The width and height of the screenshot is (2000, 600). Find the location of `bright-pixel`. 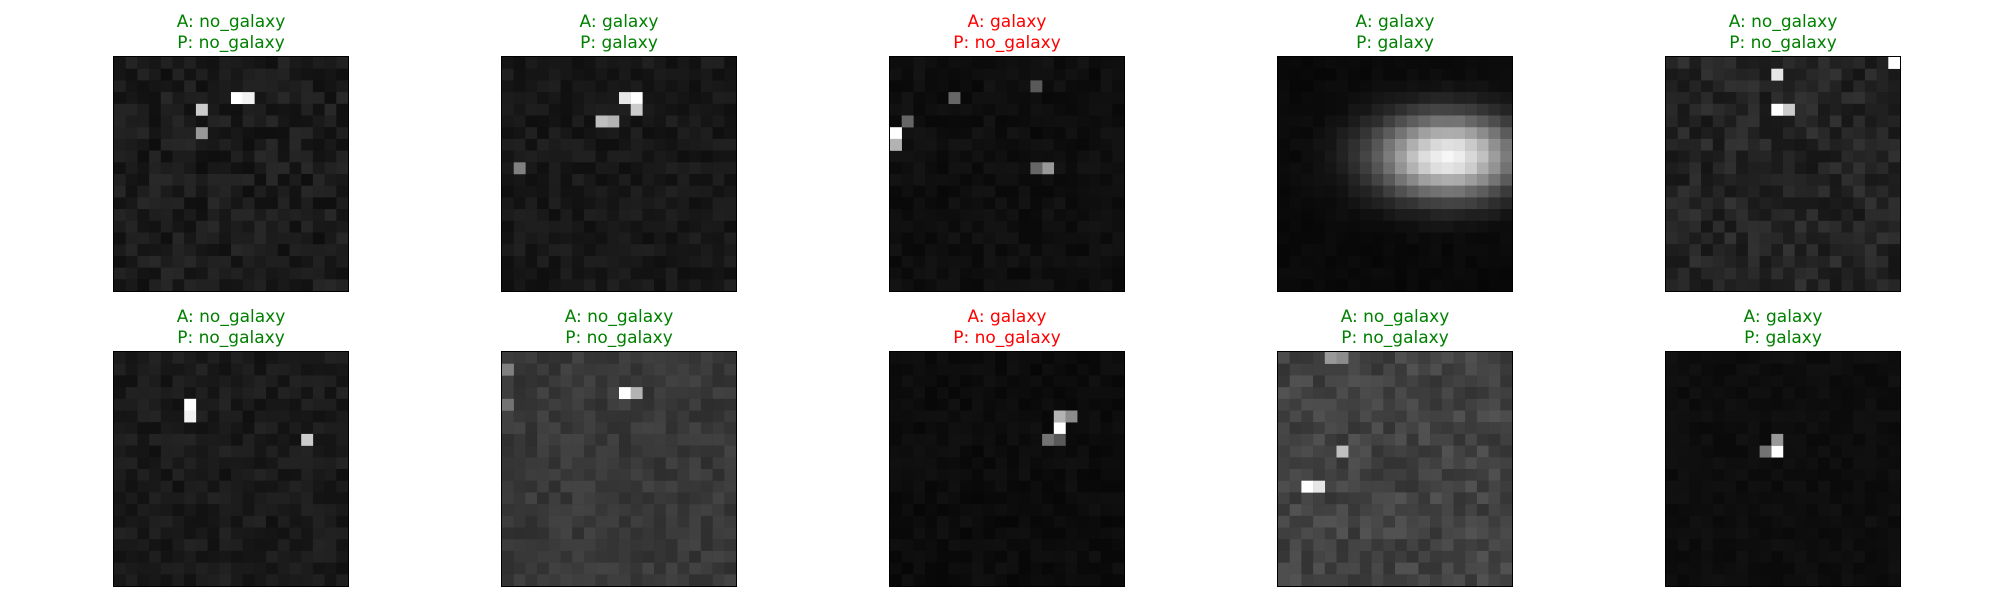

bright-pixel is located at coordinates (1036, 86).